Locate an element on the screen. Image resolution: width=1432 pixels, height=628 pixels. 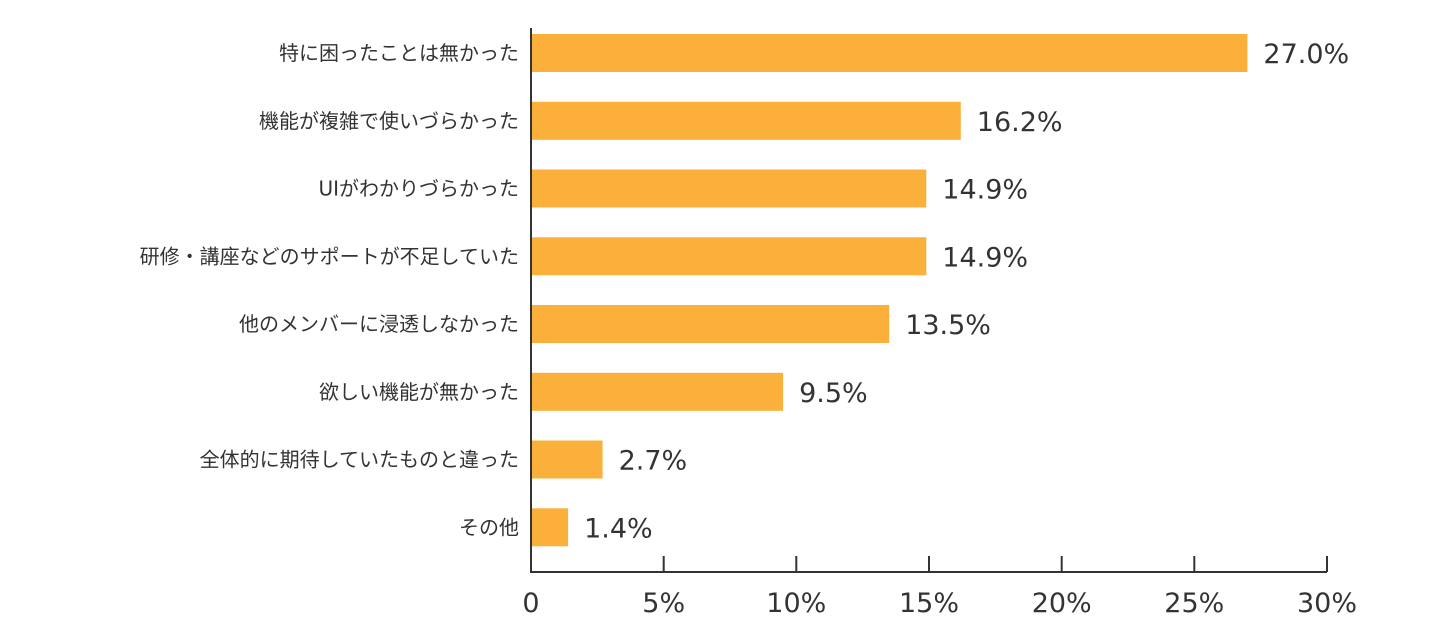
x-tick-label: 20% is located at coordinates (1062, 603).